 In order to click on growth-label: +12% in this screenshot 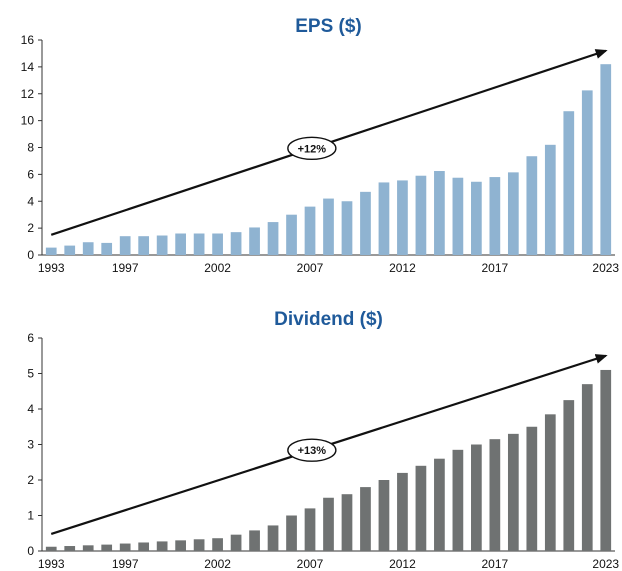, I will do `click(312, 149)`.